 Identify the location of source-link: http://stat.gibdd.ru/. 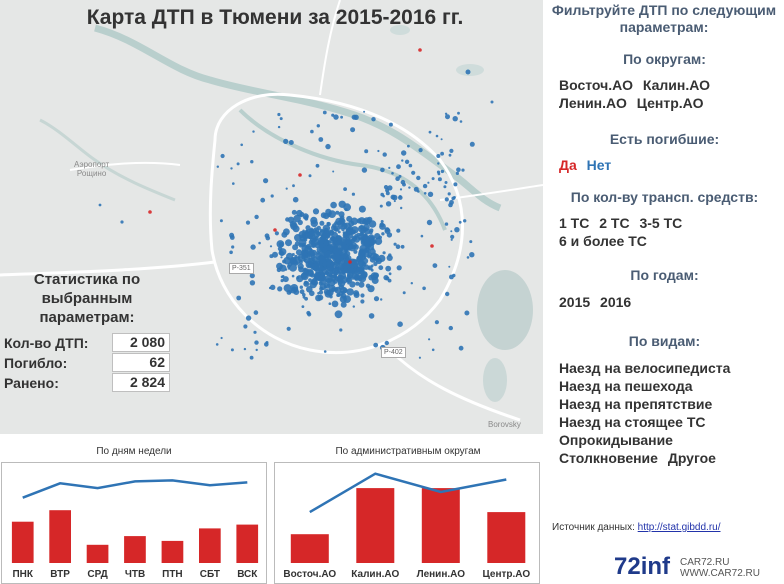
(679, 527).